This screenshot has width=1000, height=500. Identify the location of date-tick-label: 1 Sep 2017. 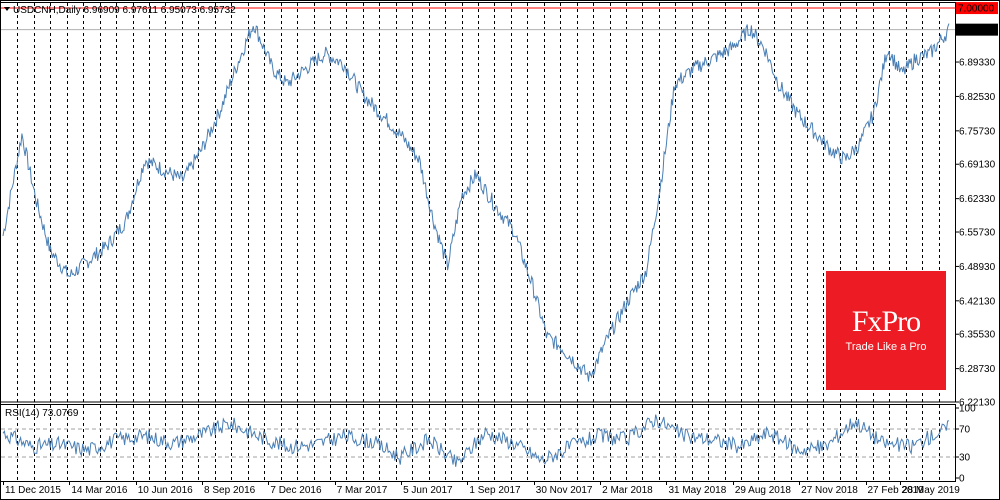
(495, 490).